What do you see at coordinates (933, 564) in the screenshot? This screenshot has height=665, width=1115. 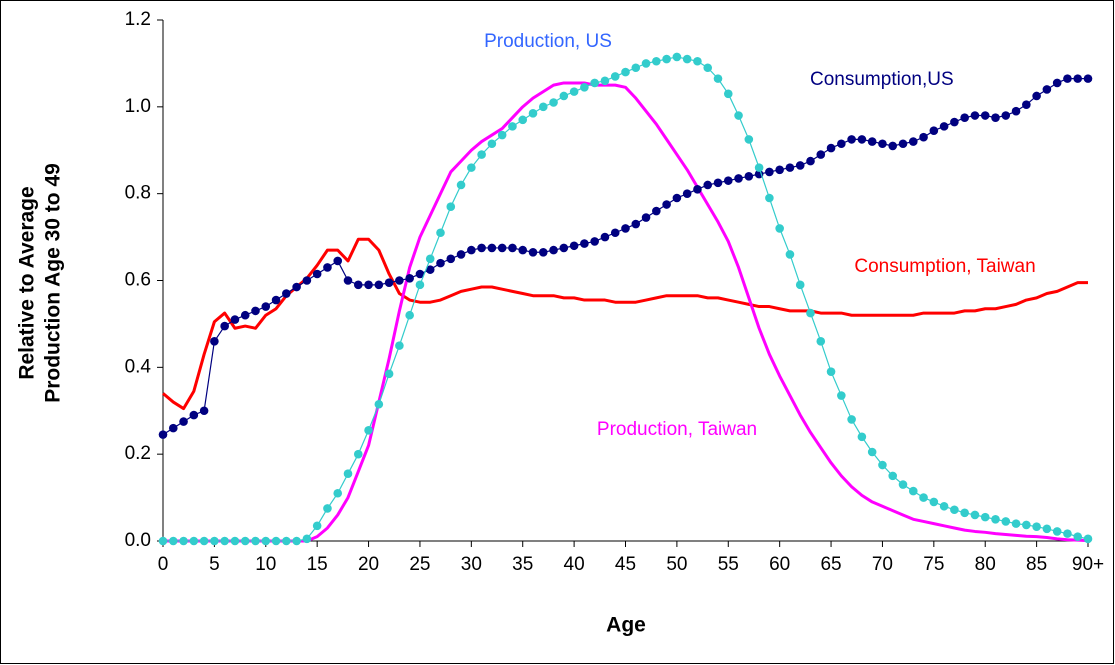 I see `x-tick-label: 75` at bounding box center [933, 564].